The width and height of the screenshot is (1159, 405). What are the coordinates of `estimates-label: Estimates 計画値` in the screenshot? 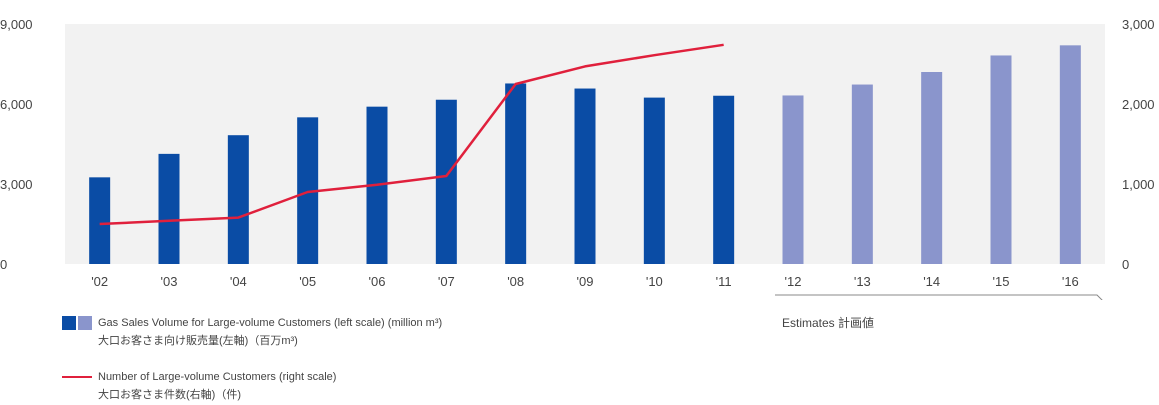 It's located at (828, 323).